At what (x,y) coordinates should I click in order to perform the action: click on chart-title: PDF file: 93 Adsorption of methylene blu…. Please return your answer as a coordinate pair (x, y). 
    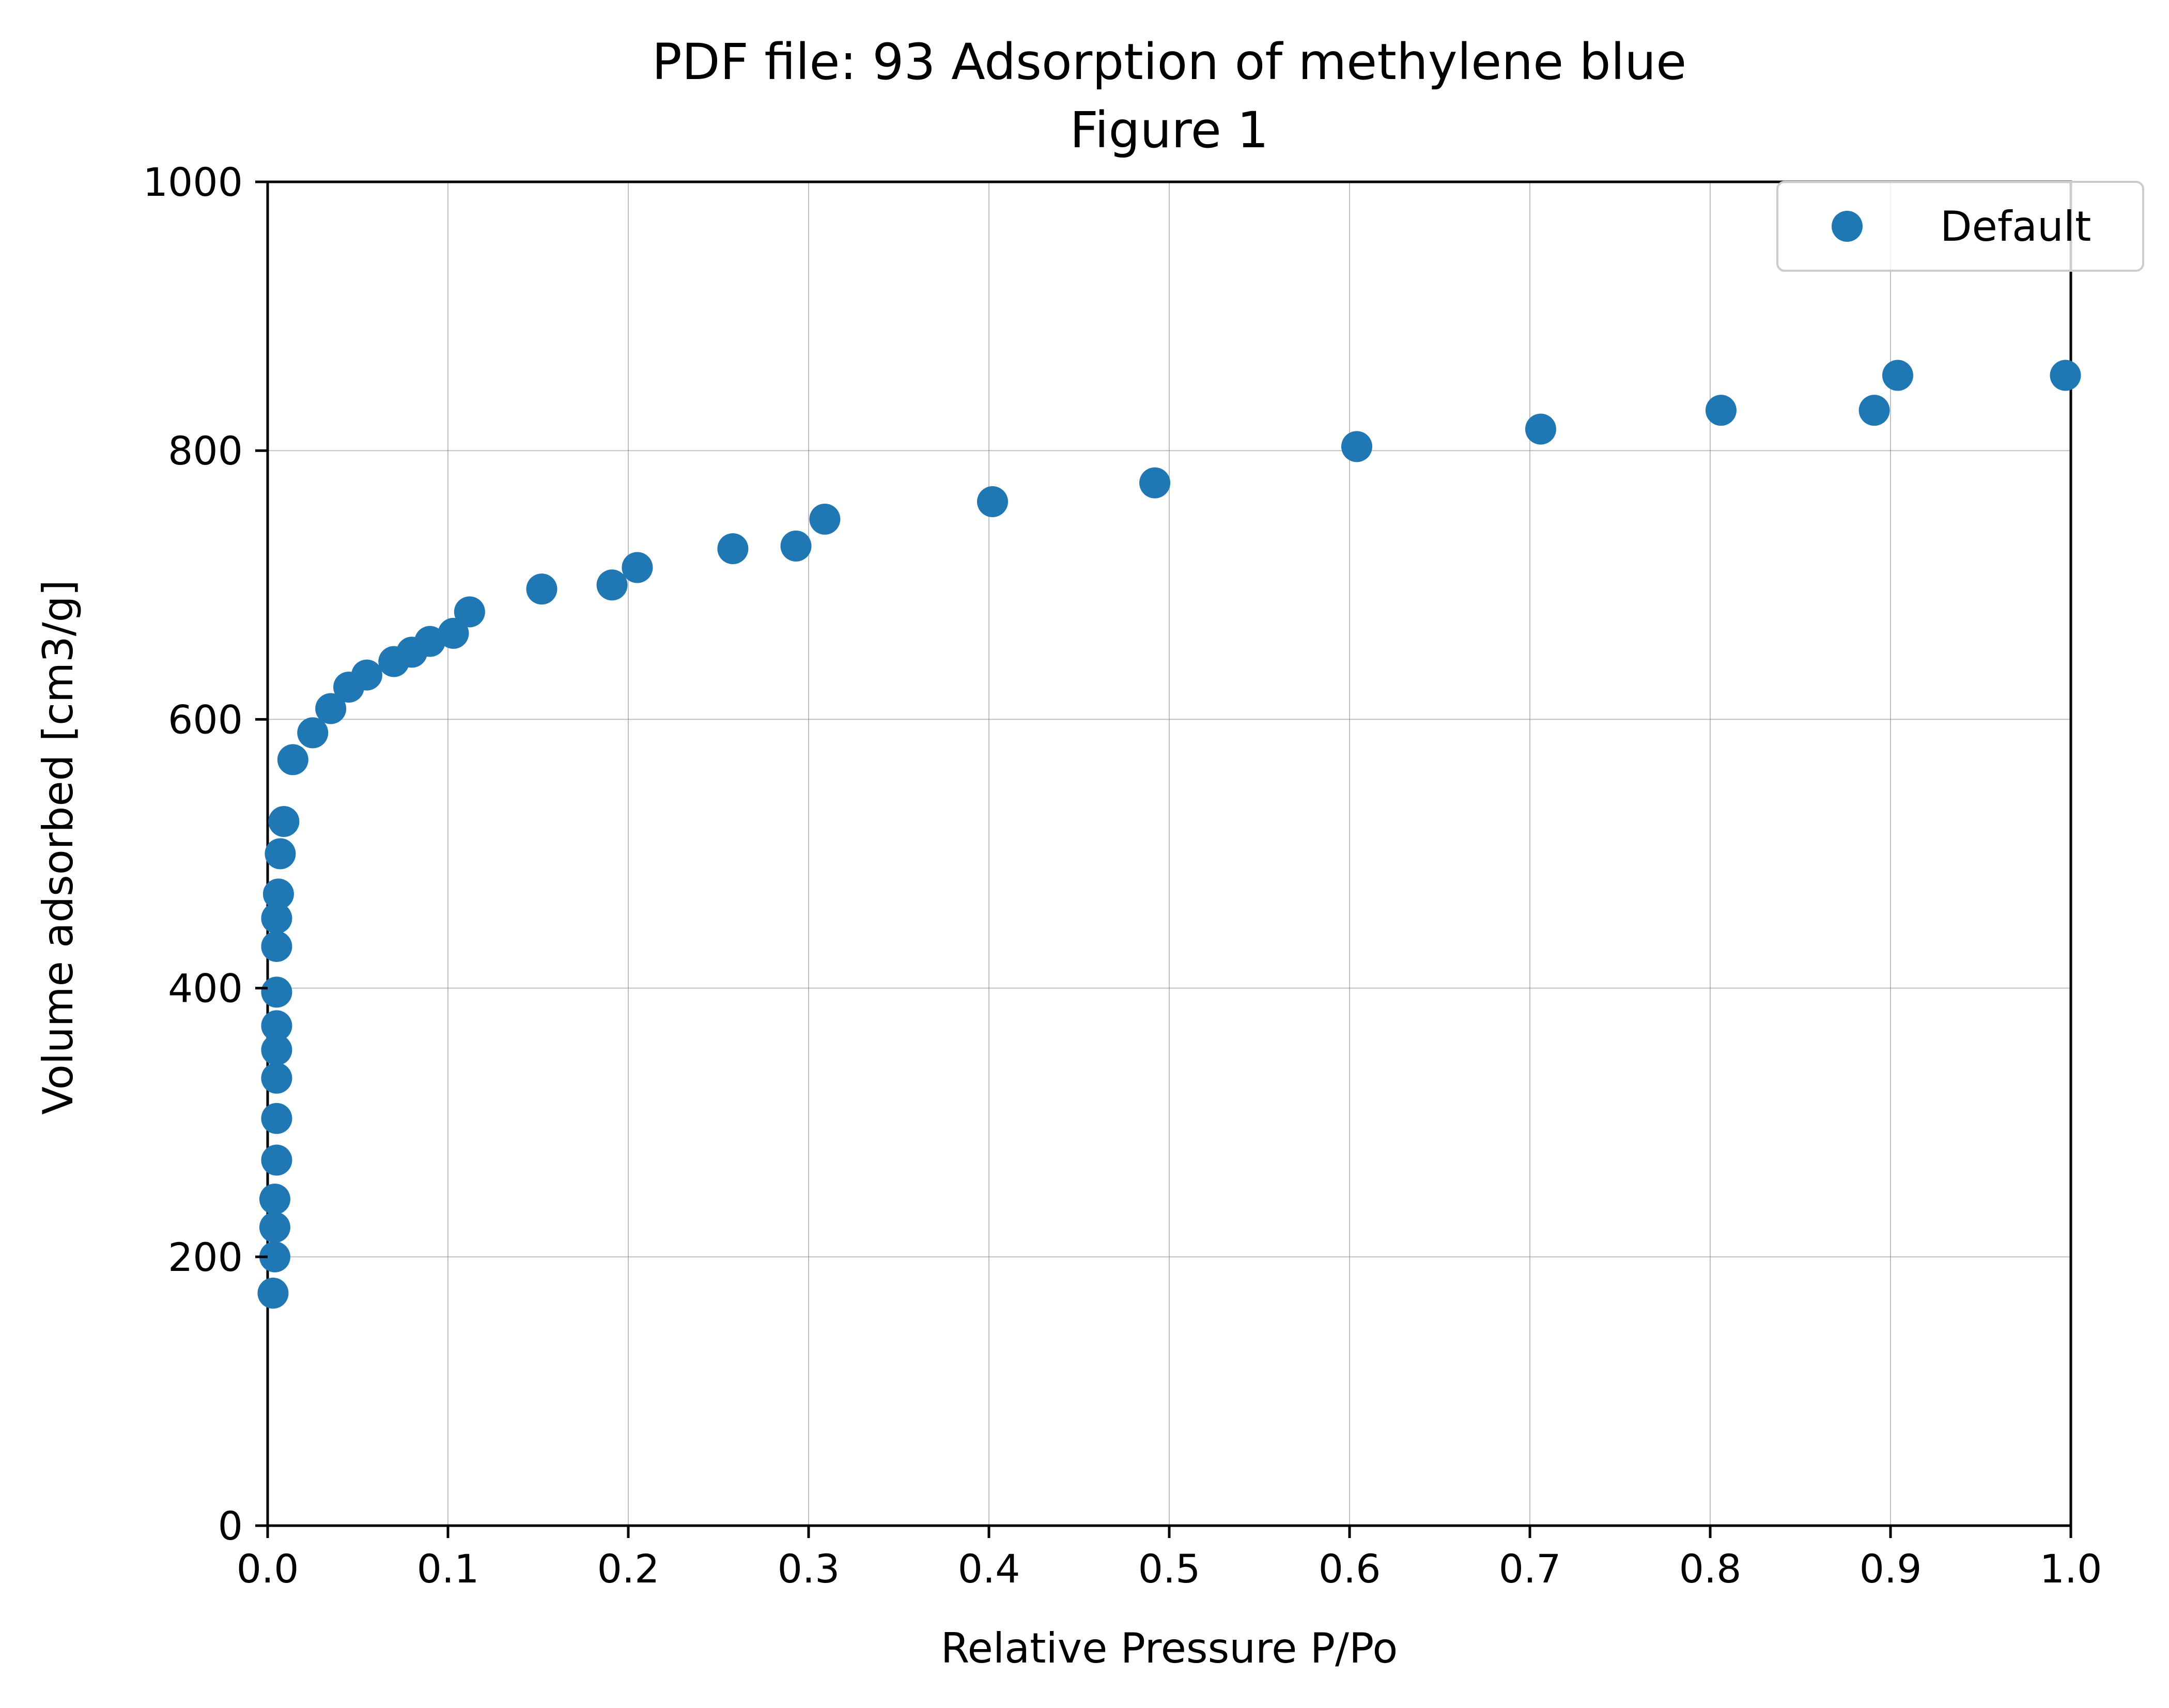
    Looking at the image, I should click on (1169, 62).